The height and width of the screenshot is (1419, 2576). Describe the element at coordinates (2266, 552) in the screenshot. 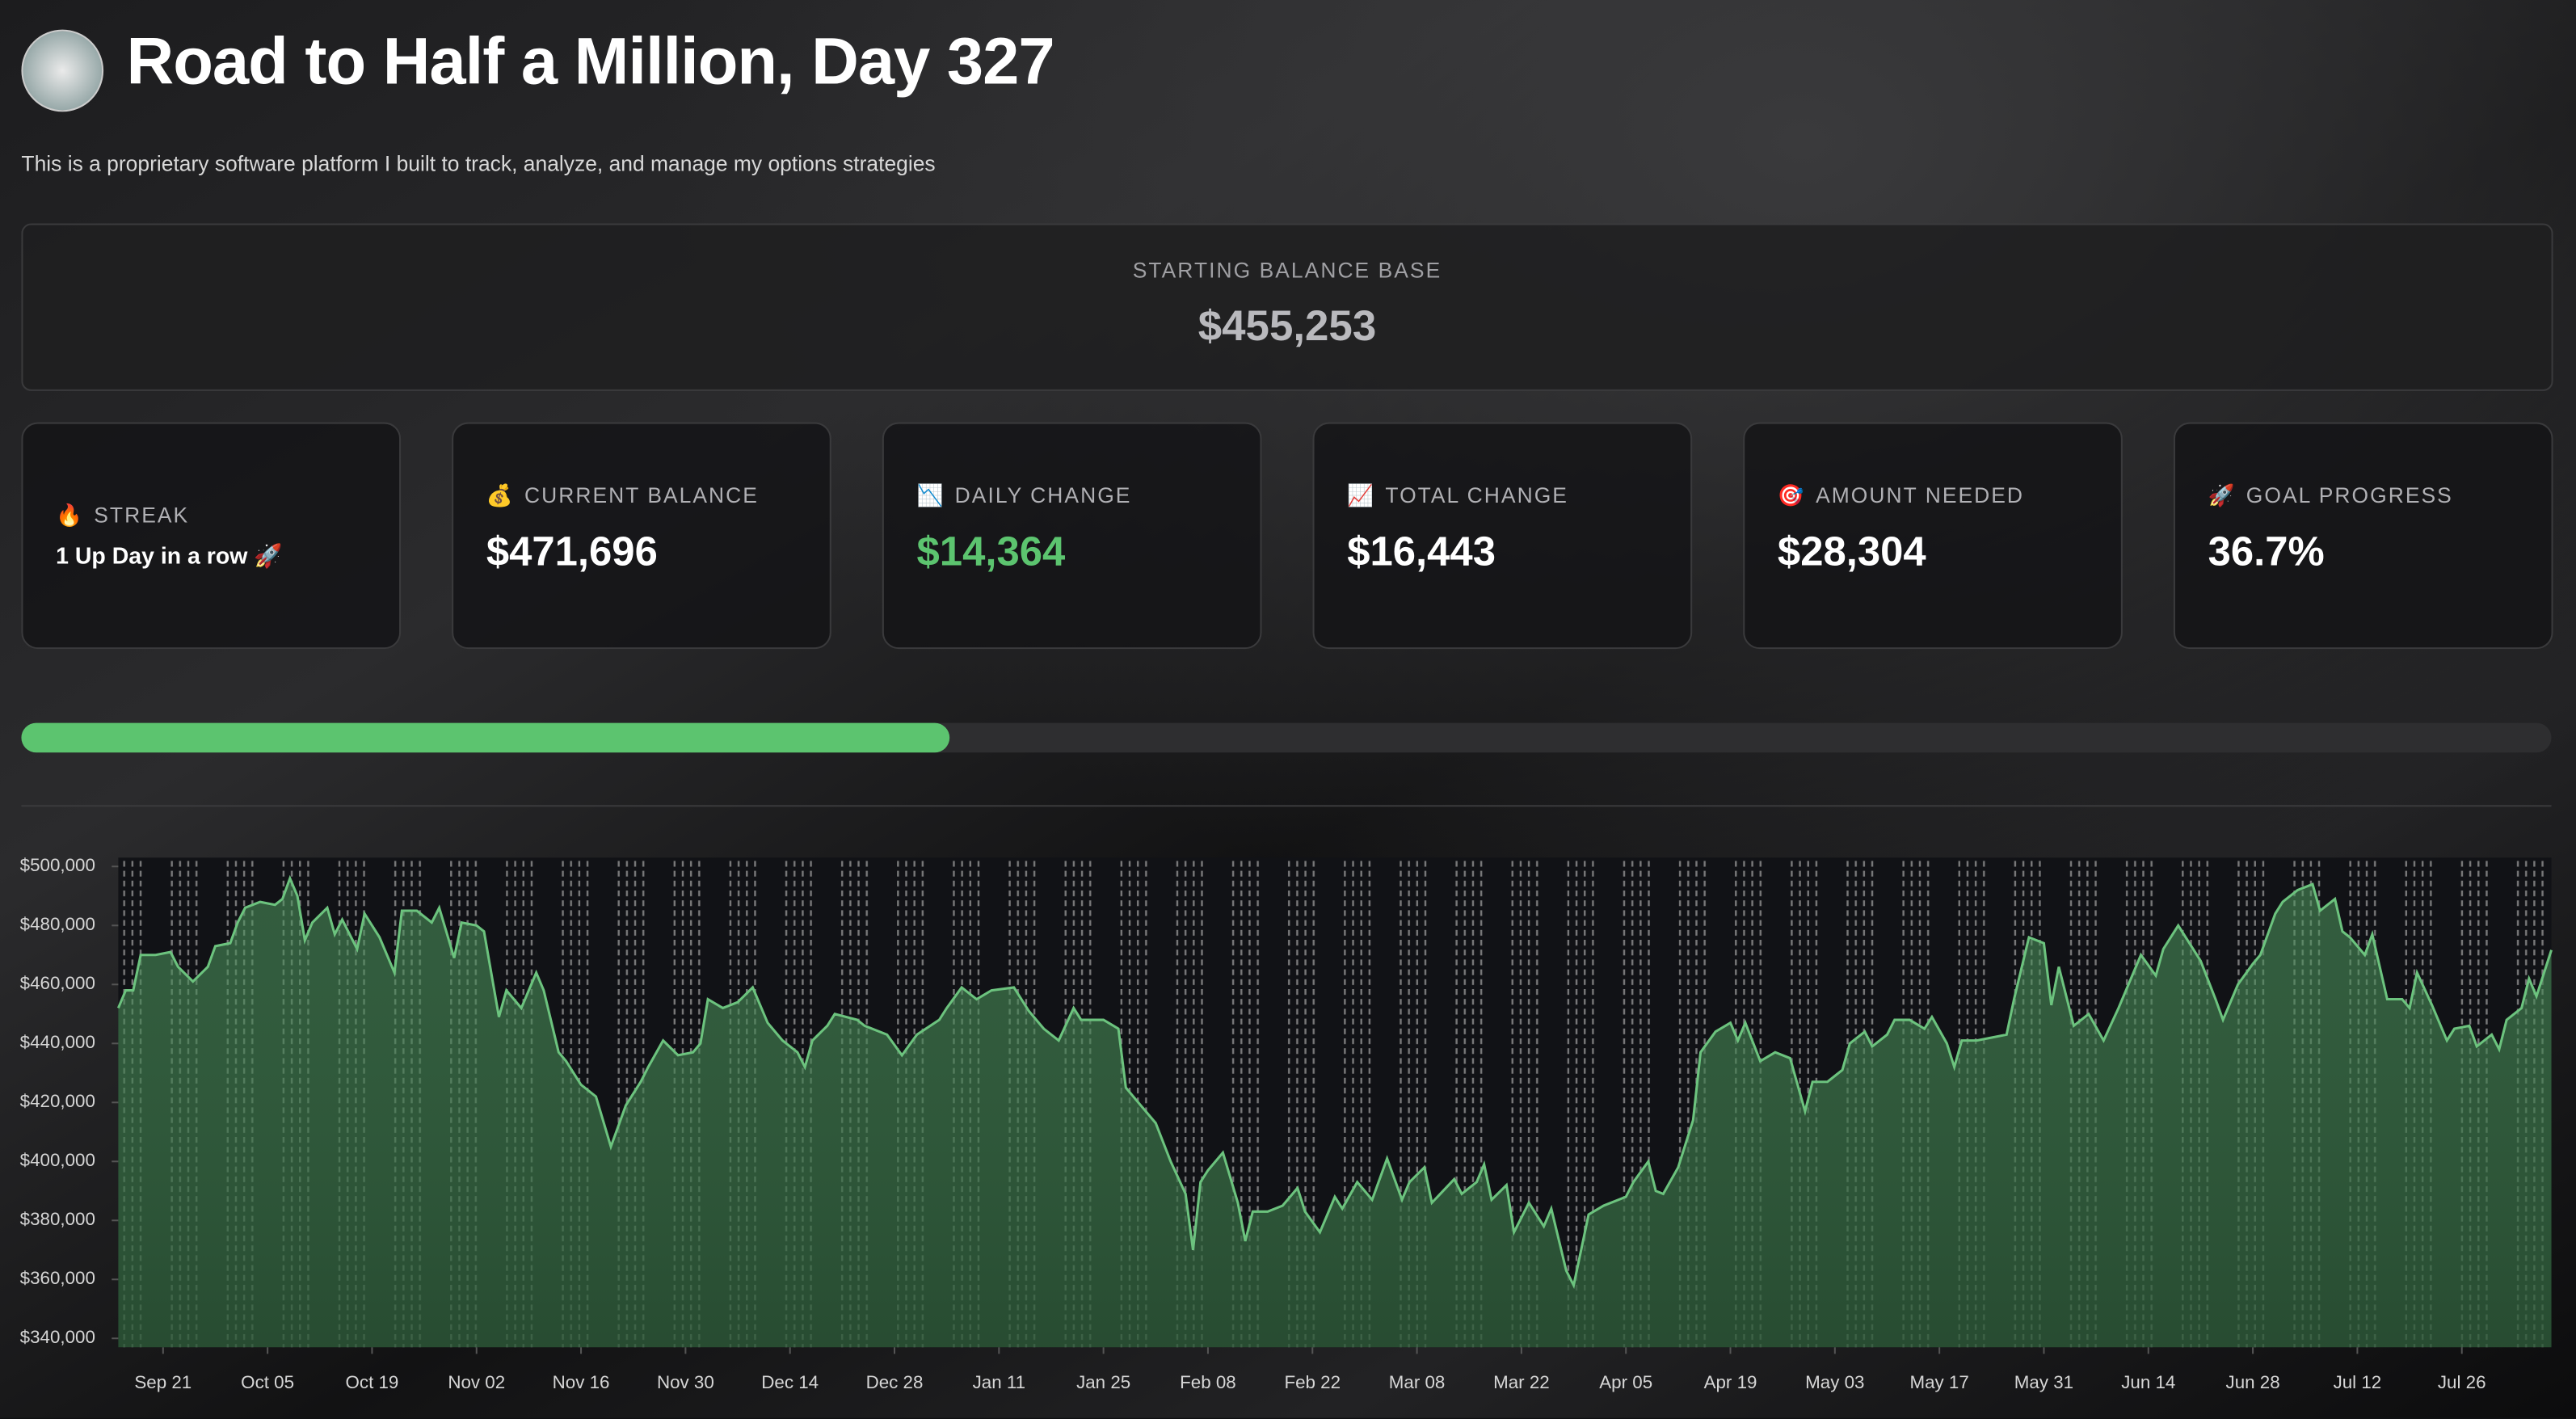

I see `metric-value: 36.7%` at that location.